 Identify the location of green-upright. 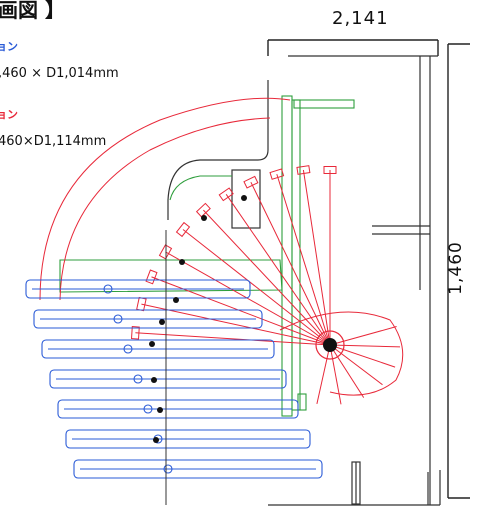
(296, 255).